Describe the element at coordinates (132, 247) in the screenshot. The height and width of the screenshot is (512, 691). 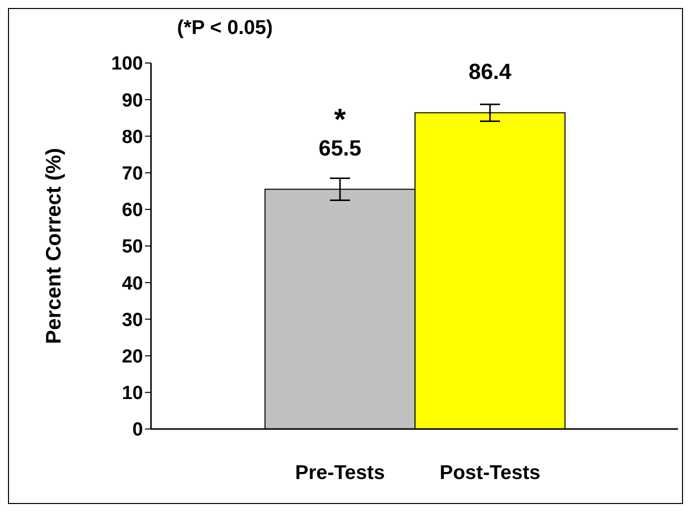
I see `y-tick-label: 50` at that location.